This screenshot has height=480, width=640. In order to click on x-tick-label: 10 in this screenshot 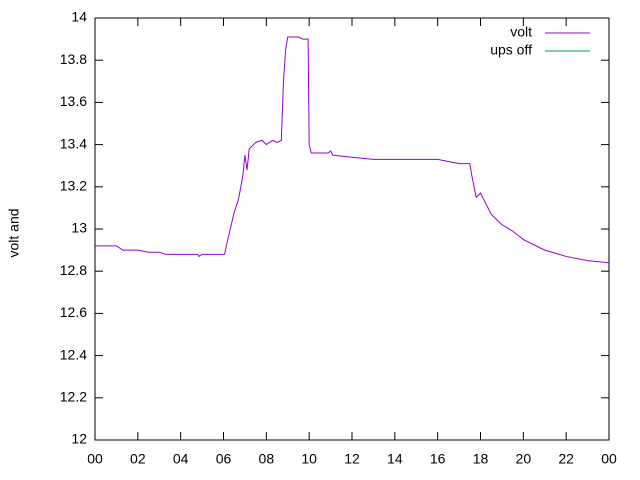, I will do `click(309, 459)`.